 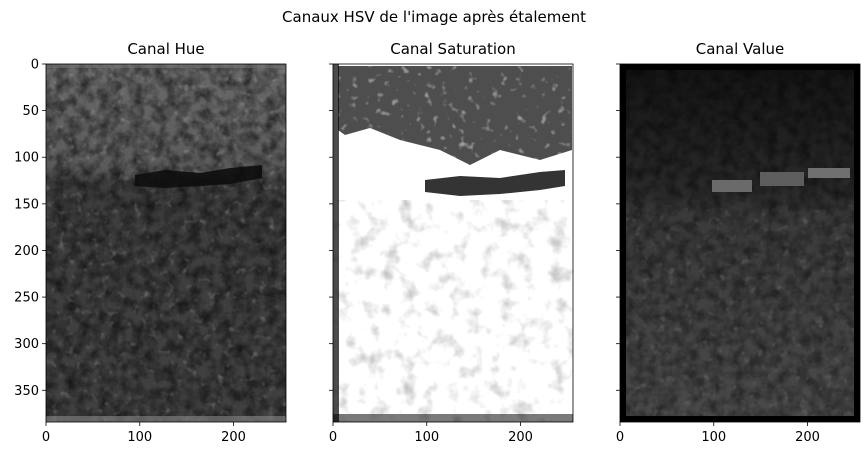 I want to click on figure-suptitle: Canaux HSV de l'image après étalement, so click(x=434, y=17).